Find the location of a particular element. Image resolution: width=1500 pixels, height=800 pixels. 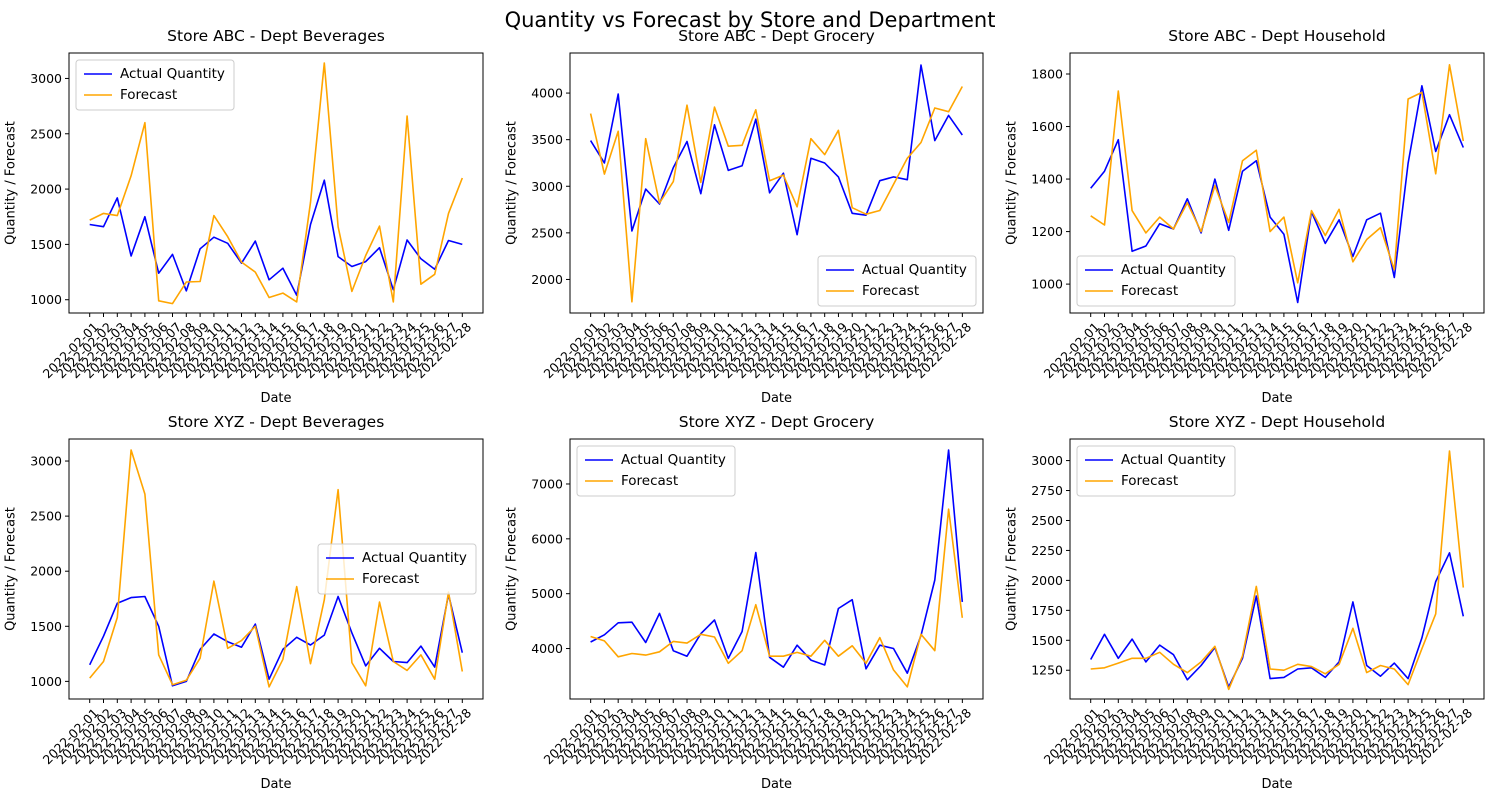

subplot-title: Store XYZ - Dept Household is located at coordinates (1277, 422).